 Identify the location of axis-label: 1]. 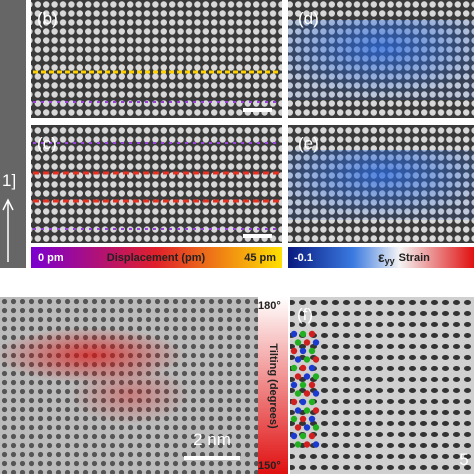
(9, 180).